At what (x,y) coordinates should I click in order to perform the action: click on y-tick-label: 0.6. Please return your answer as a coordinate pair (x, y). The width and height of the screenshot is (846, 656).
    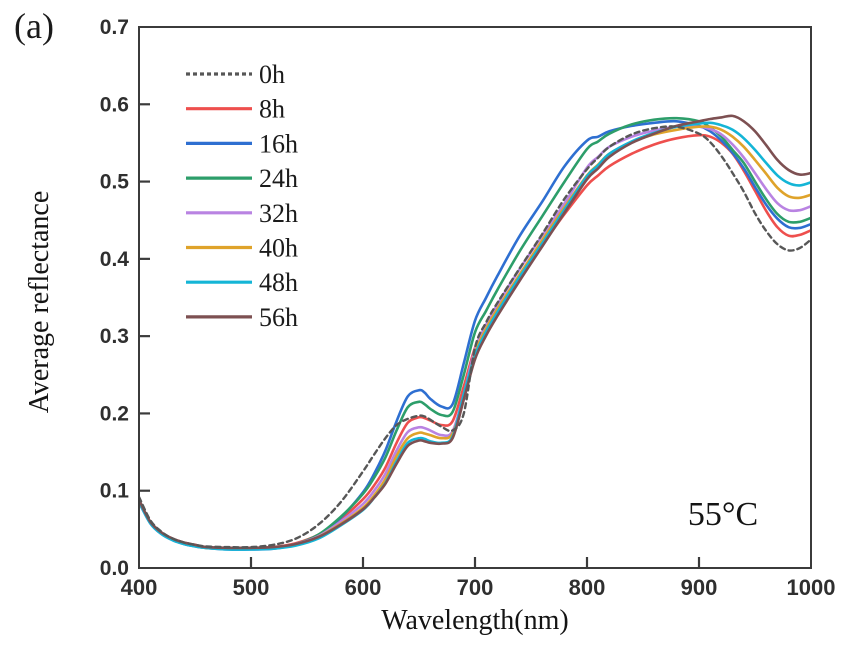
    Looking at the image, I should click on (114, 104).